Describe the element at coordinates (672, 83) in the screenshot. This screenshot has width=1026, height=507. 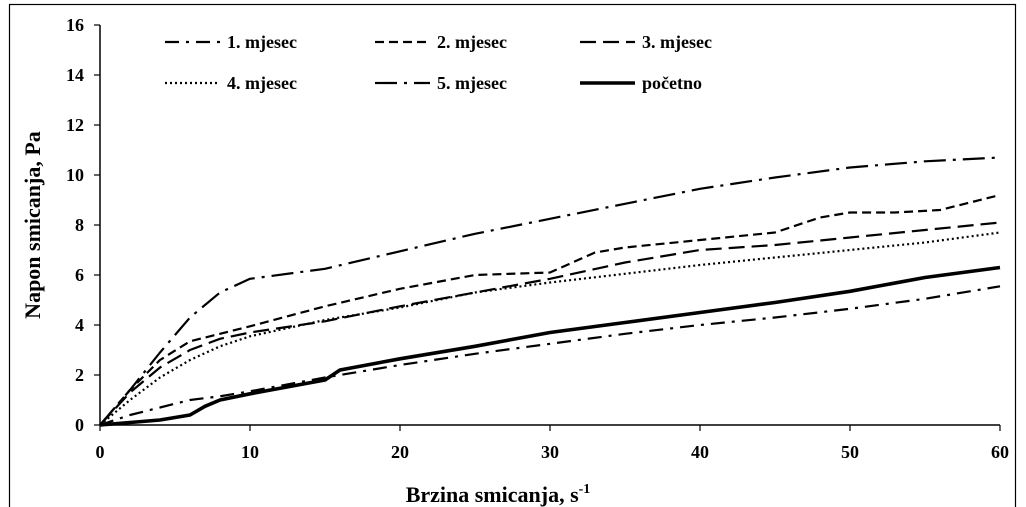
I see `legend-label-6: početno` at that location.